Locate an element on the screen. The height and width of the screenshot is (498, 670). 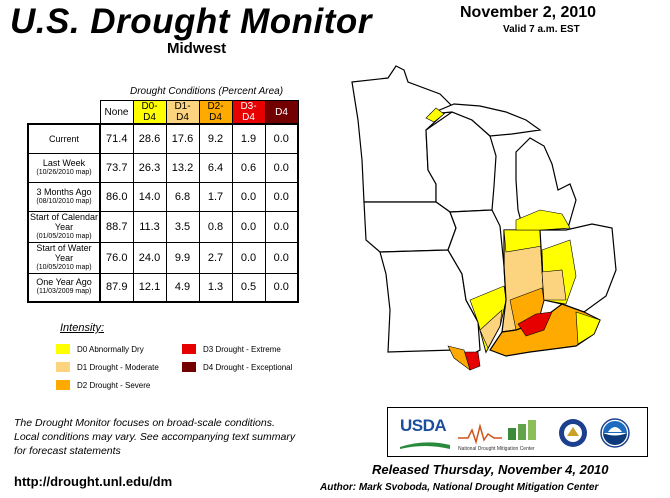
row-label-text: Current is located at coordinates (63, 138).